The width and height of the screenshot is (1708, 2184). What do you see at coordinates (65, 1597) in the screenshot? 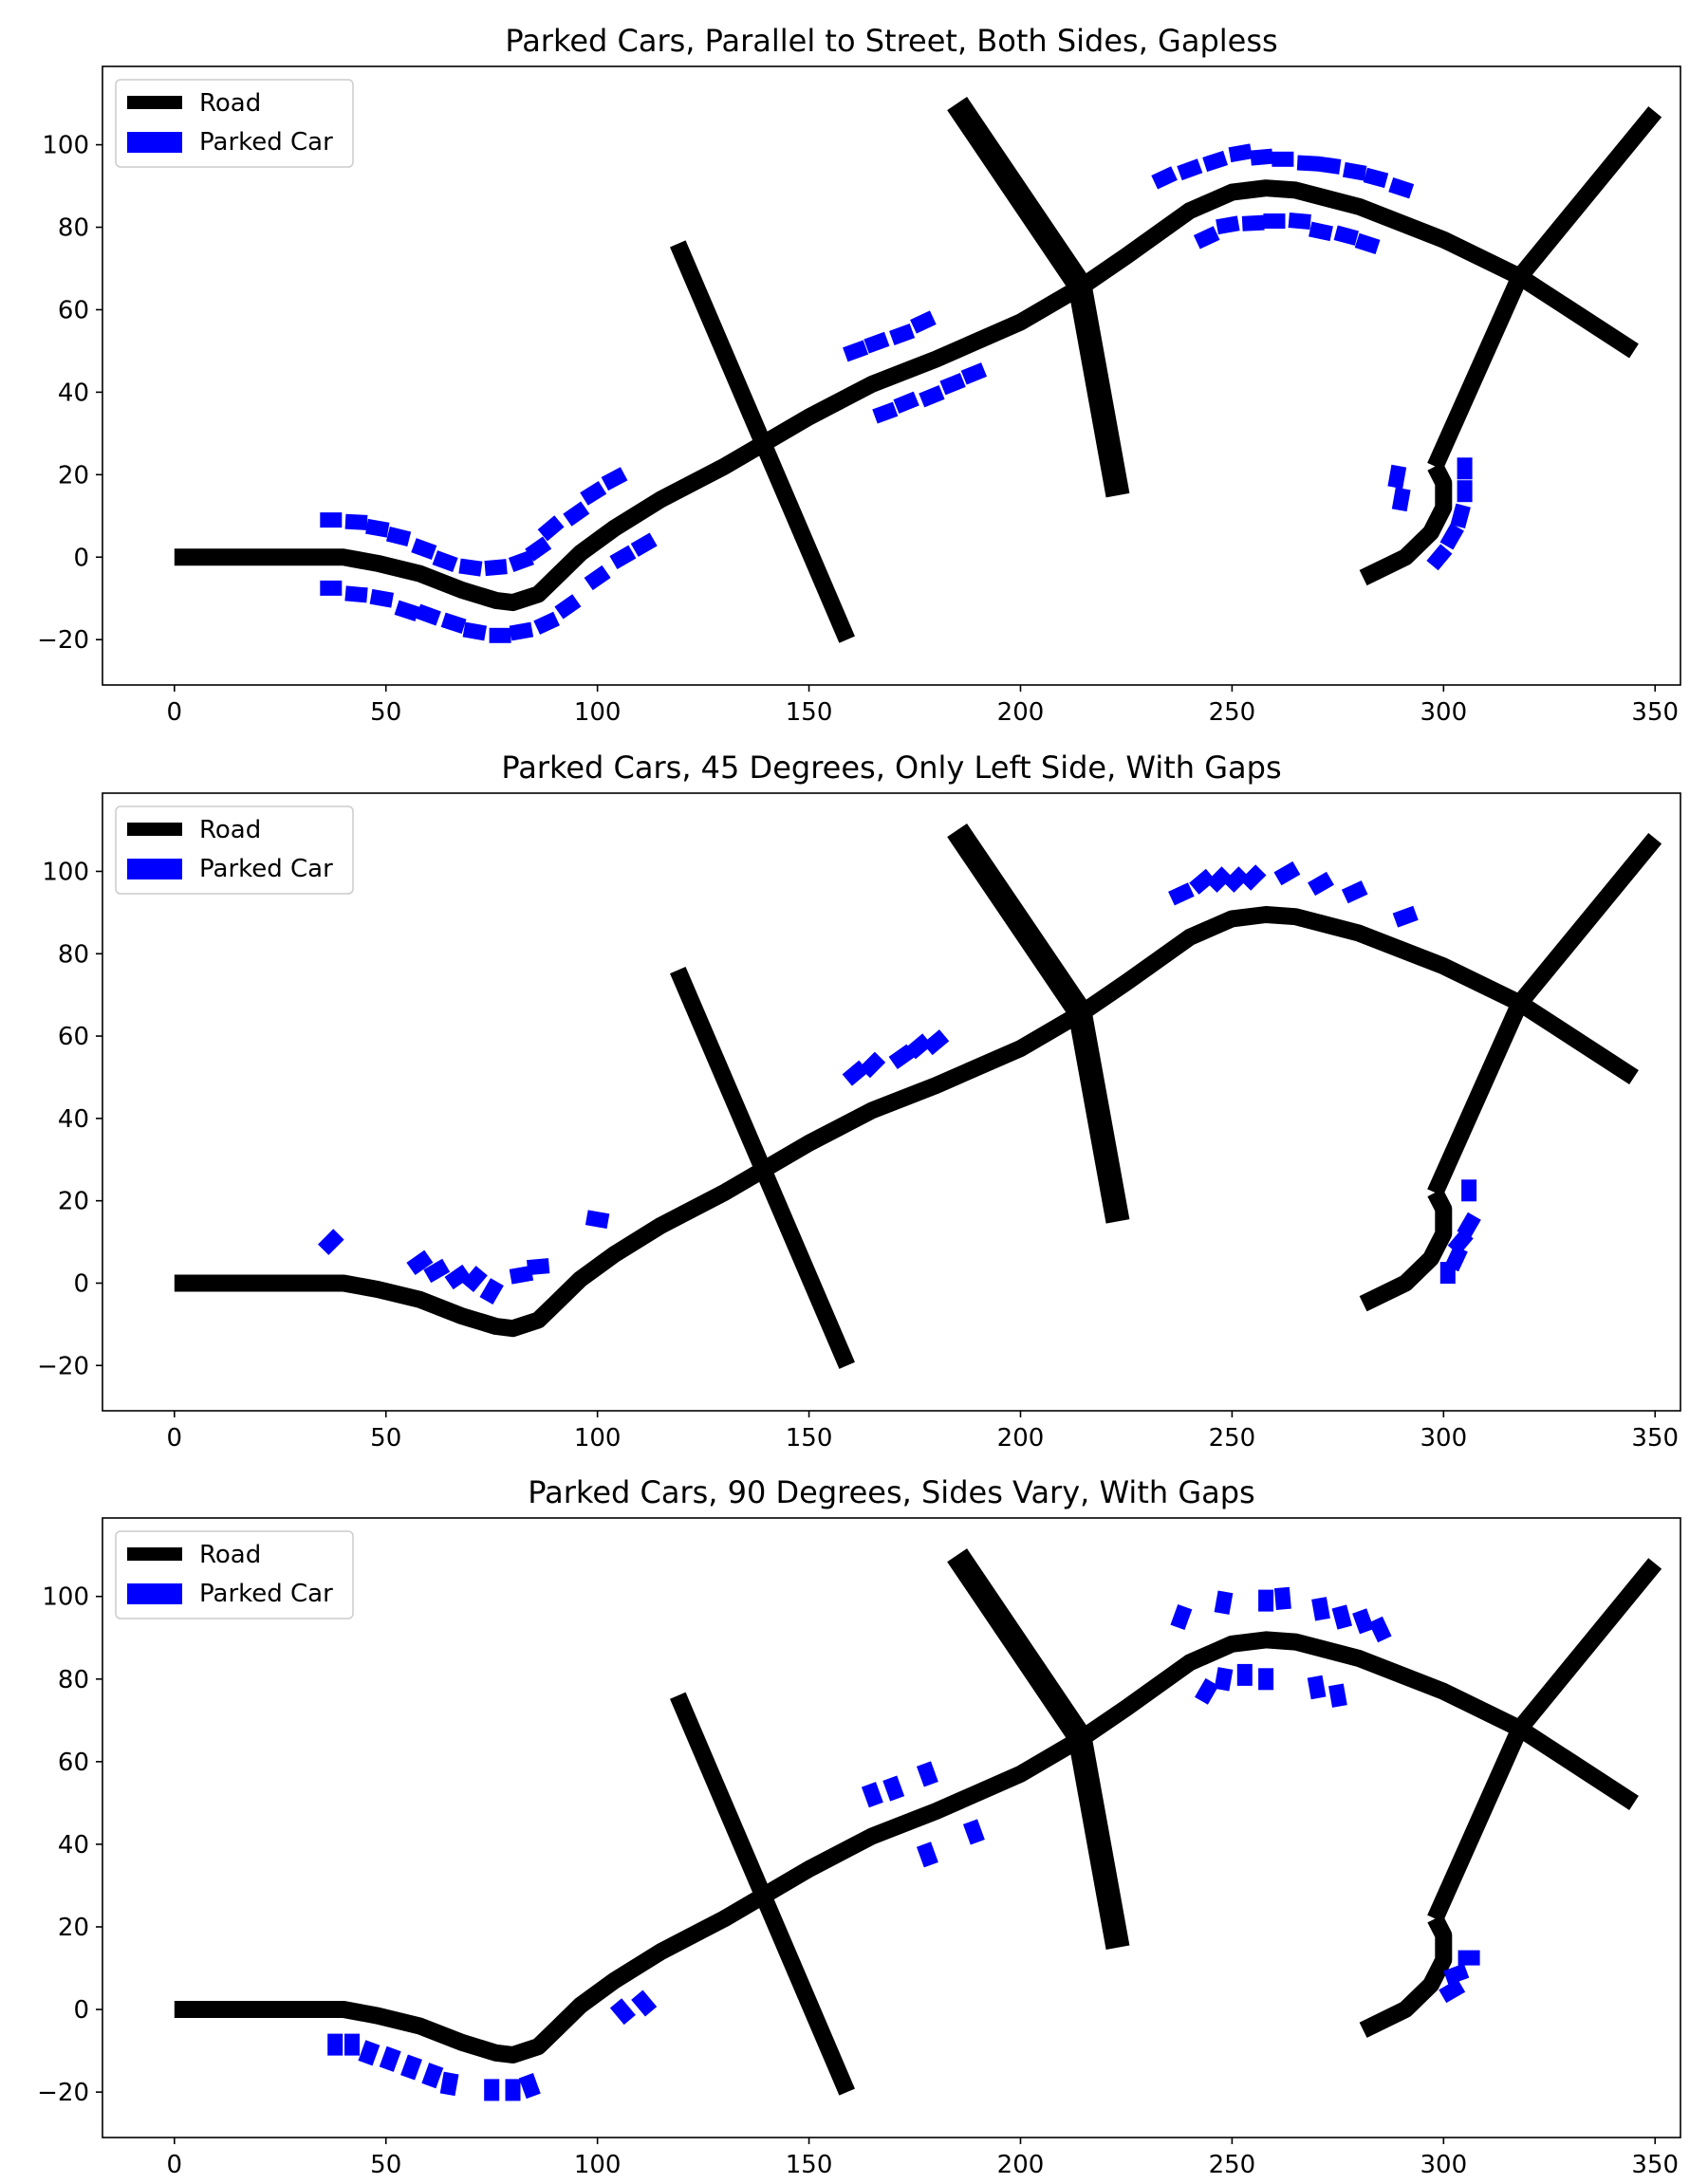
I see `y-tick-label: 100` at bounding box center [65, 1597].